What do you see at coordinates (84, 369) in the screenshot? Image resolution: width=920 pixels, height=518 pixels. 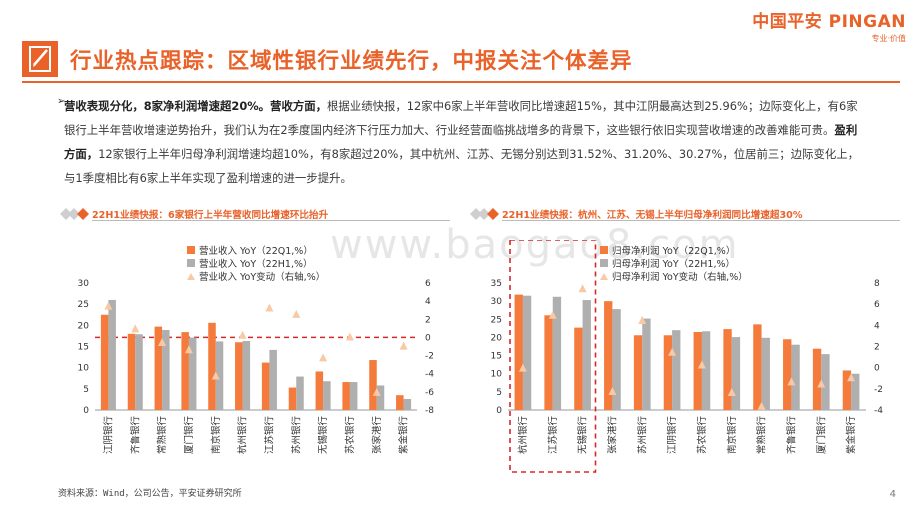 I see `y-tick-label: 10` at bounding box center [84, 369].